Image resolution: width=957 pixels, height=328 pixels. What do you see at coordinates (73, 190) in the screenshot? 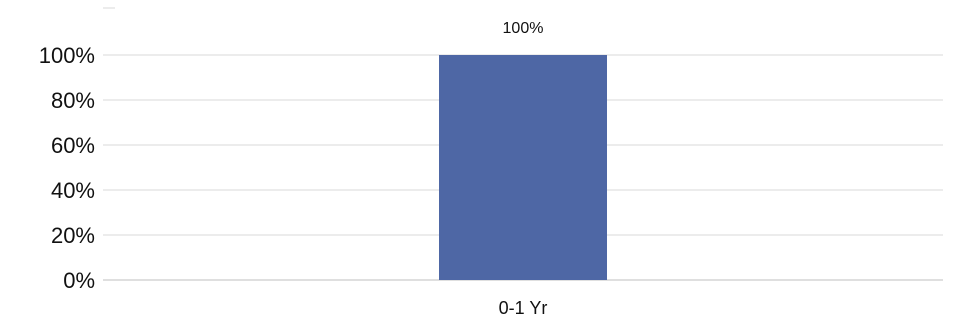
I see `y-tick-label: 40%` at bounding box center [73, 190].